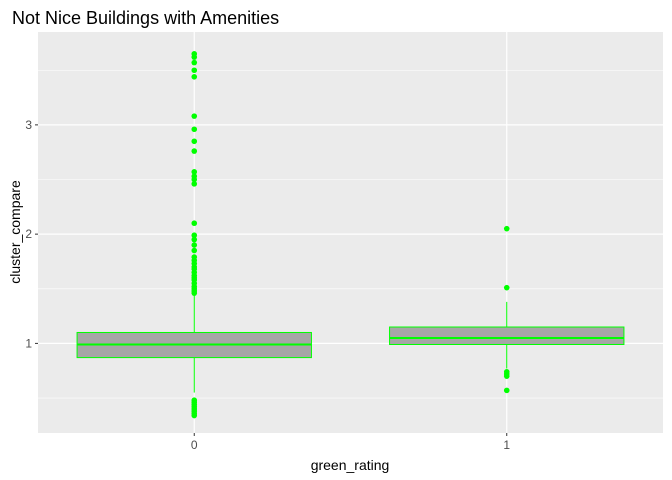 The width and height of the screenshot is (672, 480). I want to click on chart-title: Not Nice Buildings with Amenities, so click(145, 18).